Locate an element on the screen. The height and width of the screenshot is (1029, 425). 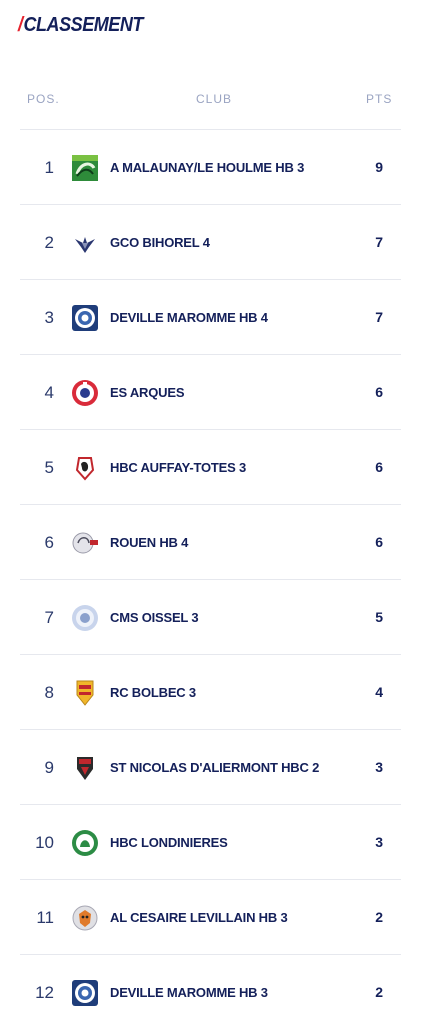
row-position: 1 is located at coordinates (49, 167).